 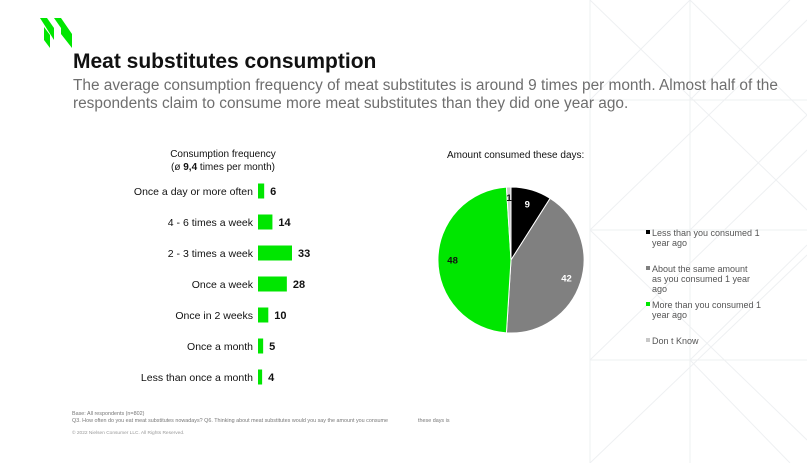 I want to click on pie-slice-label: 9, so click(x=527, y=204).